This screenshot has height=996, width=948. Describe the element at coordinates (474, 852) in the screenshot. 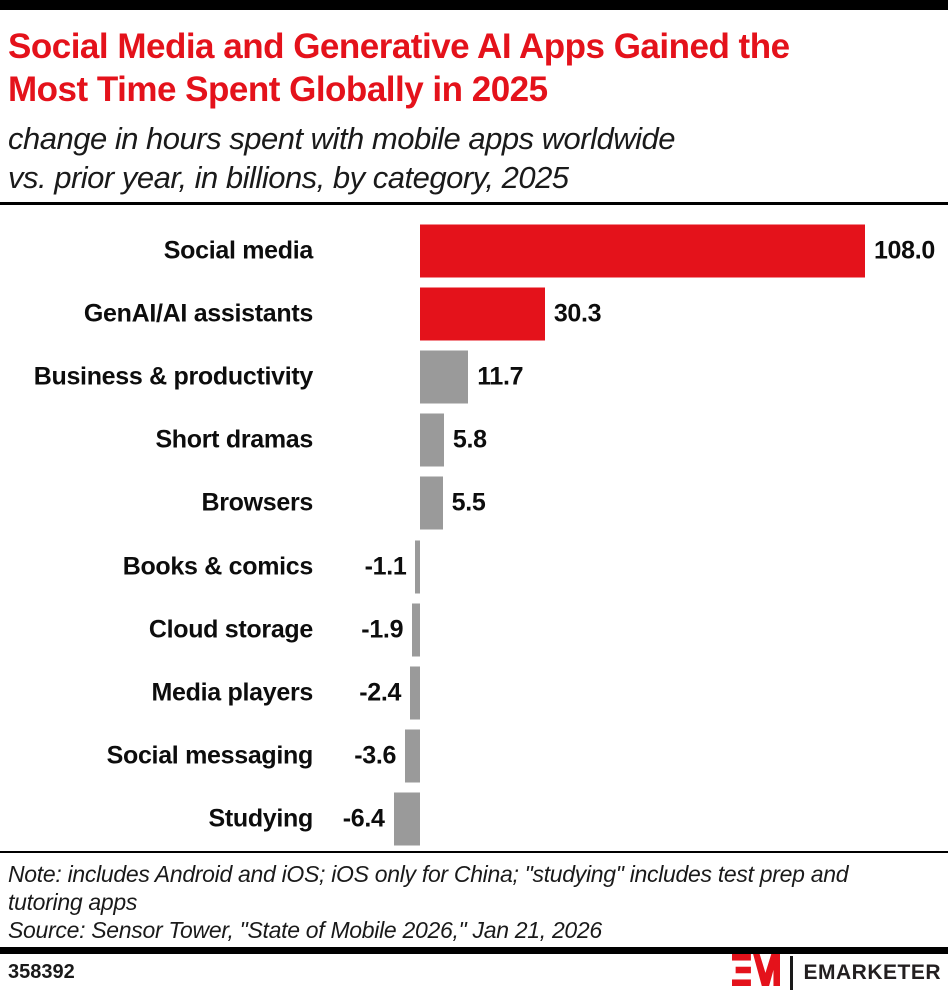

I see `footnote-divider-line` at that location.